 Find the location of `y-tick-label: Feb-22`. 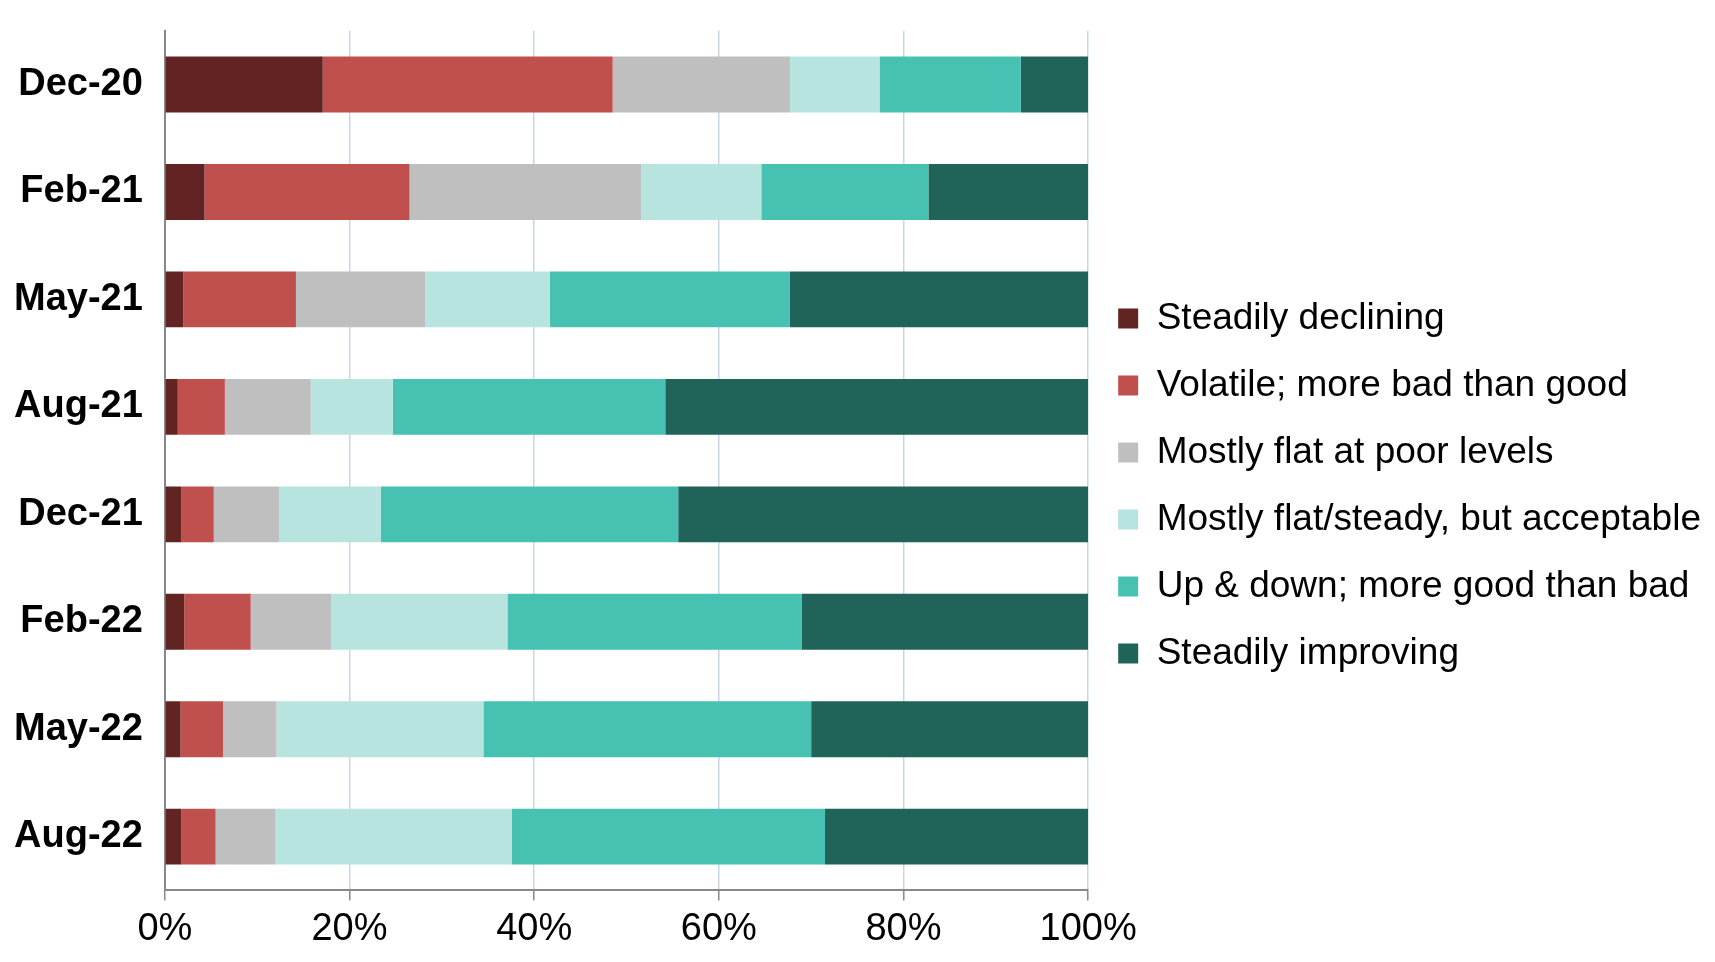

y-tick-label: Feb-22 is located at coordinates (81, 619).